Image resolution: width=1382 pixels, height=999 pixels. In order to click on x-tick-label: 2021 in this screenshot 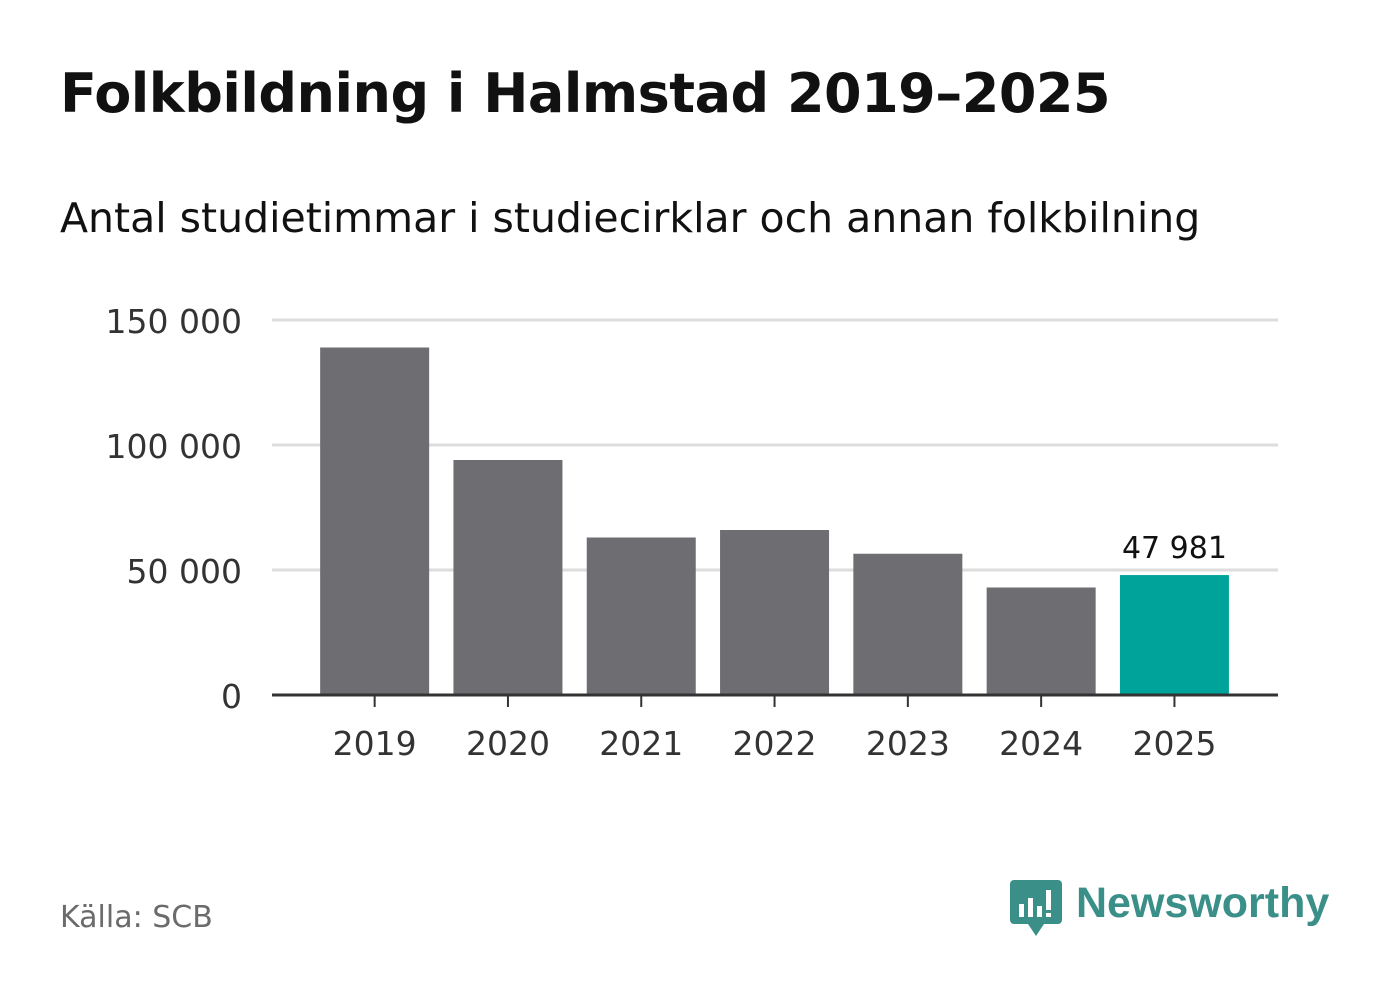, I will do `click(641, 743)`.